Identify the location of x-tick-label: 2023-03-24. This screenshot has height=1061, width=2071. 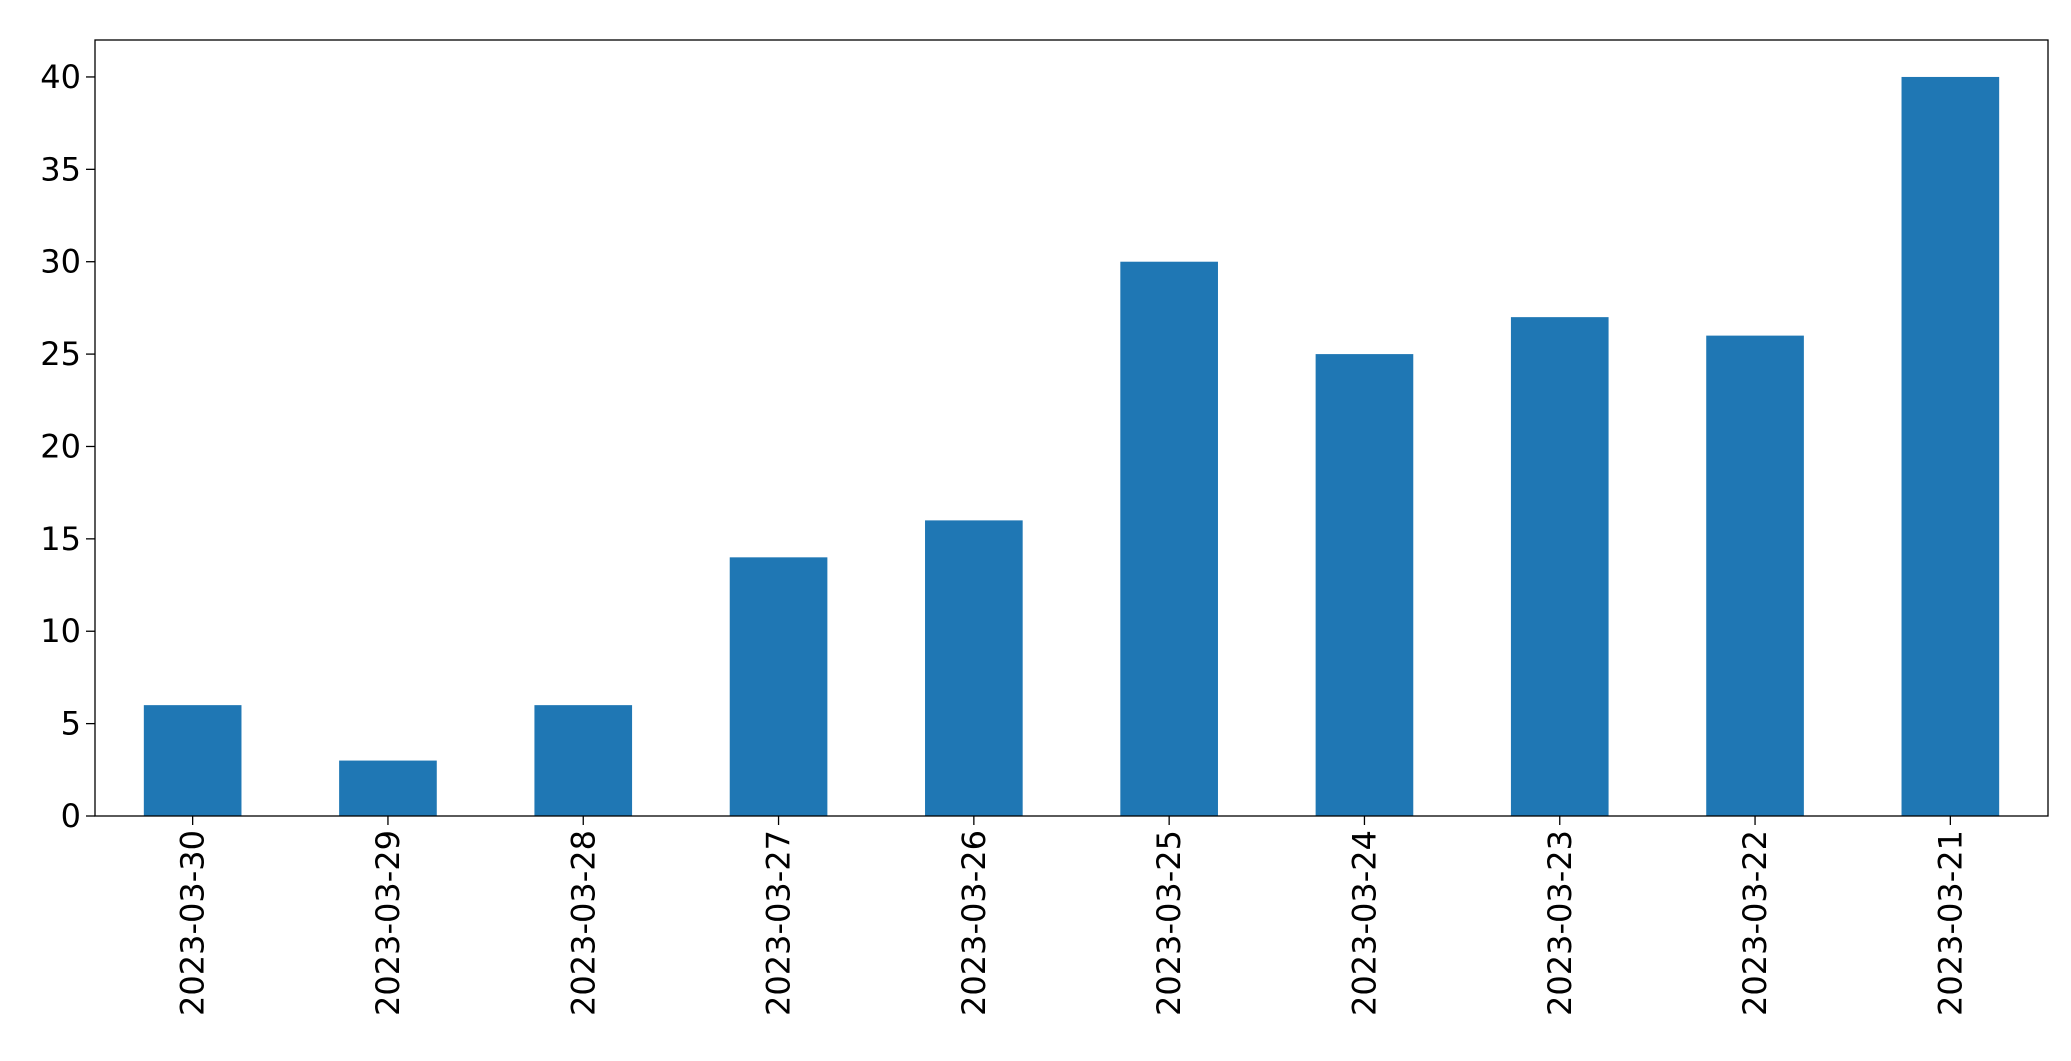
(1364, 923).